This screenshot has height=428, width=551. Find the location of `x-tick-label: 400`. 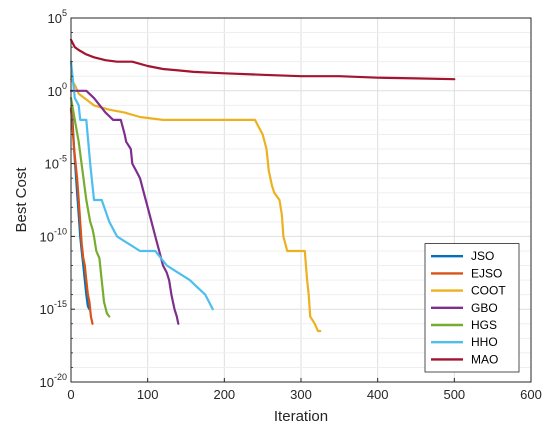

x-tick-label: 400 is located at coordinates (378, 394).